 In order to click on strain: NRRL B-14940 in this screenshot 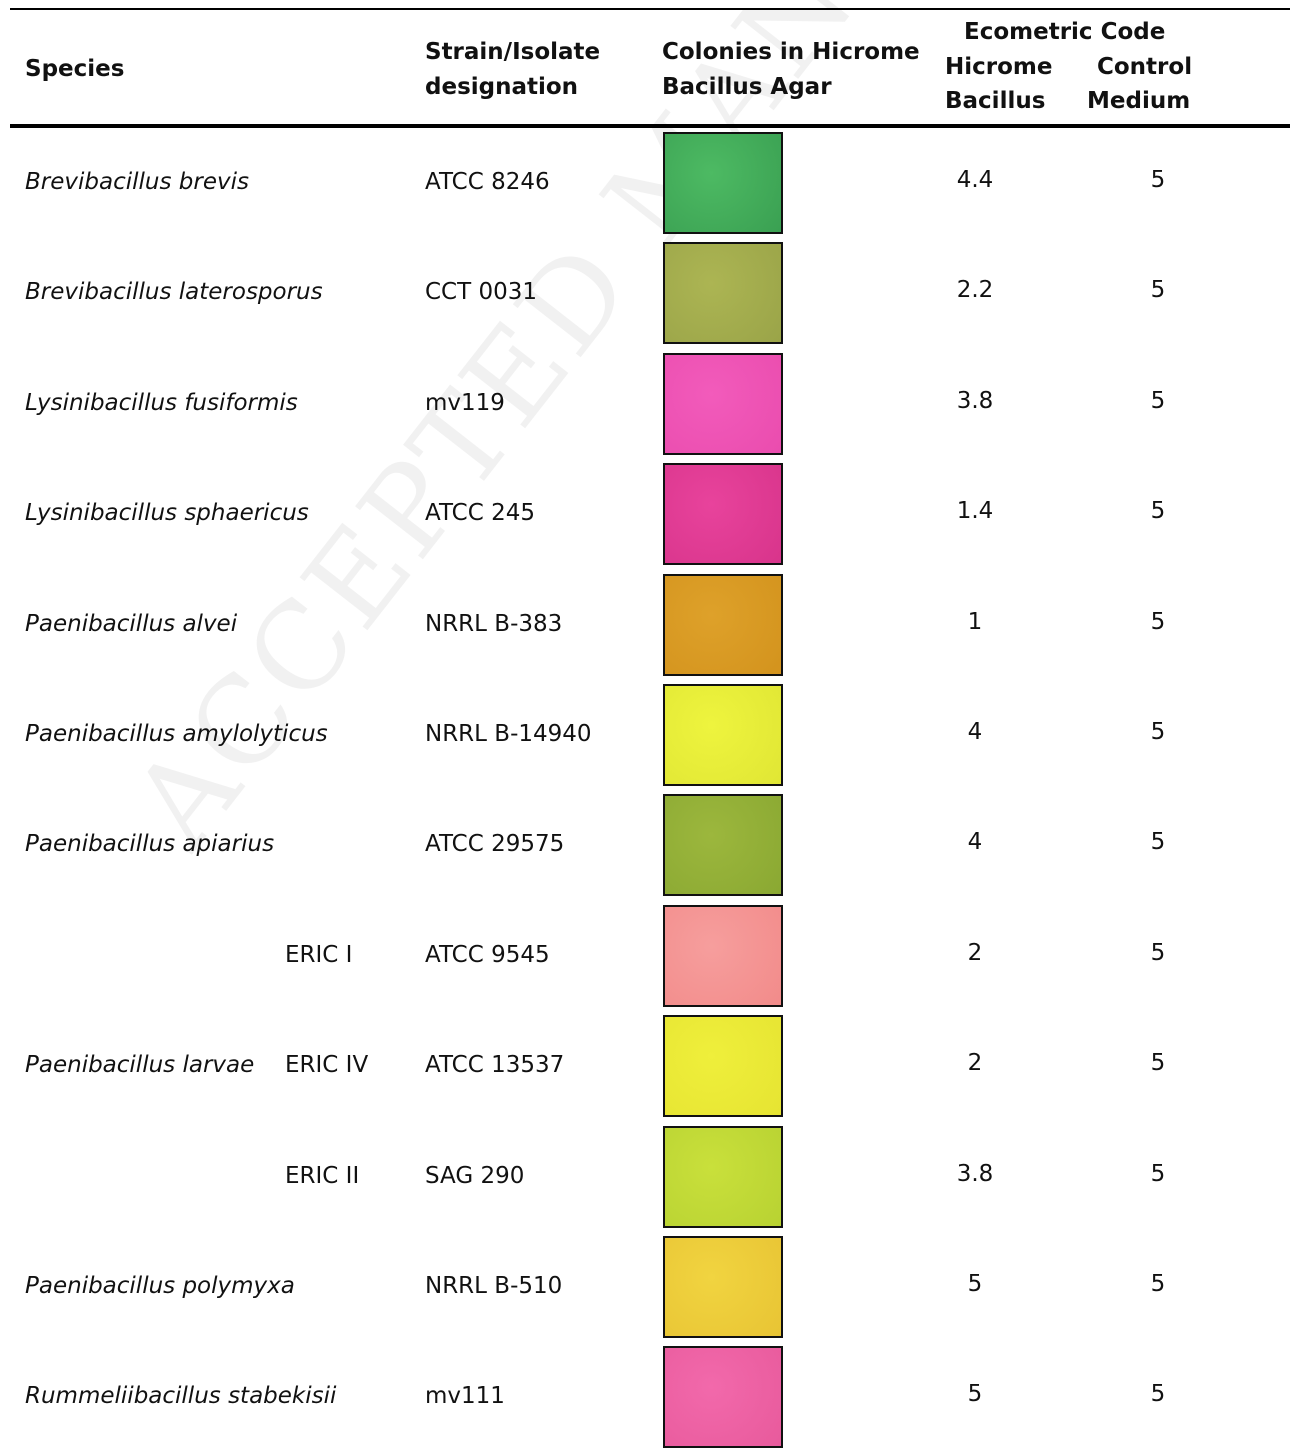, I will do `click(508, 734)`.